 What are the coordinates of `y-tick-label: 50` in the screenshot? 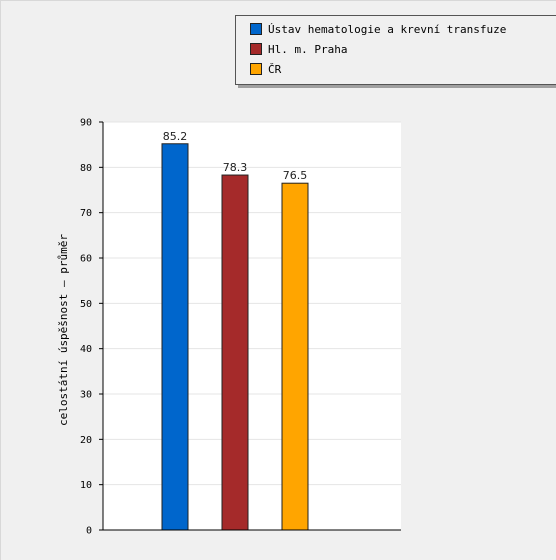 It's located at (86, 304).